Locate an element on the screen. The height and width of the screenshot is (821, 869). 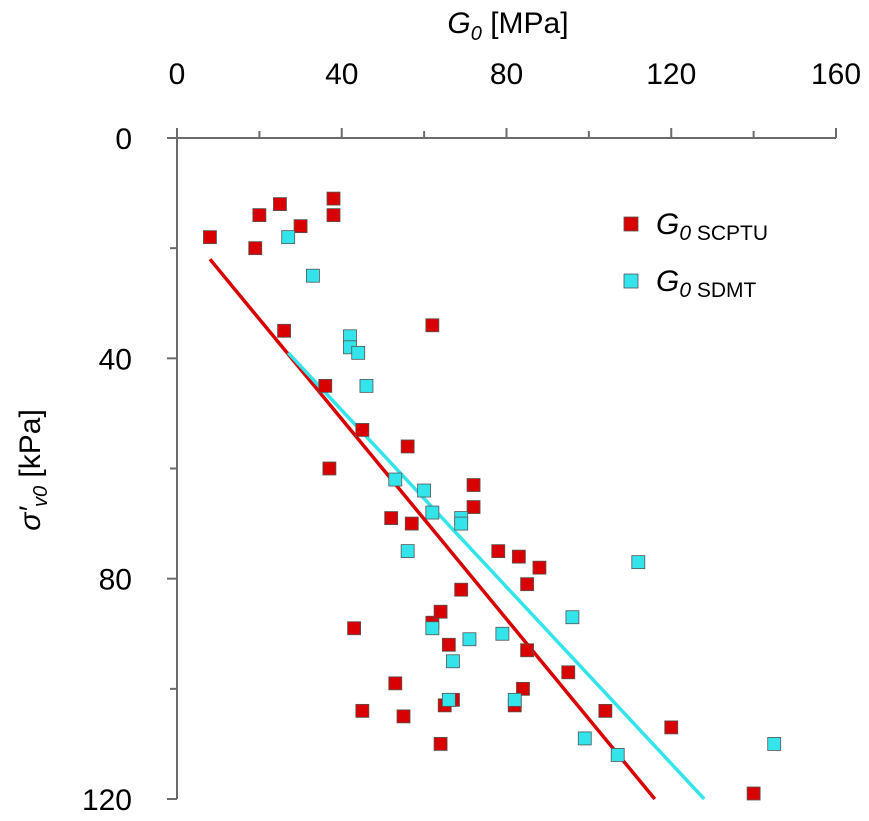
x-tick-label: 0 is located at coordinates (177, 74).